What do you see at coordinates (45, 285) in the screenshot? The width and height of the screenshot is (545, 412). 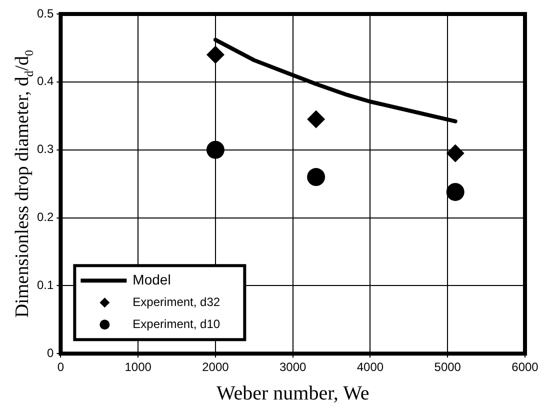 I see `y-tick-label: 0.1` at bounding box center [45, 285].